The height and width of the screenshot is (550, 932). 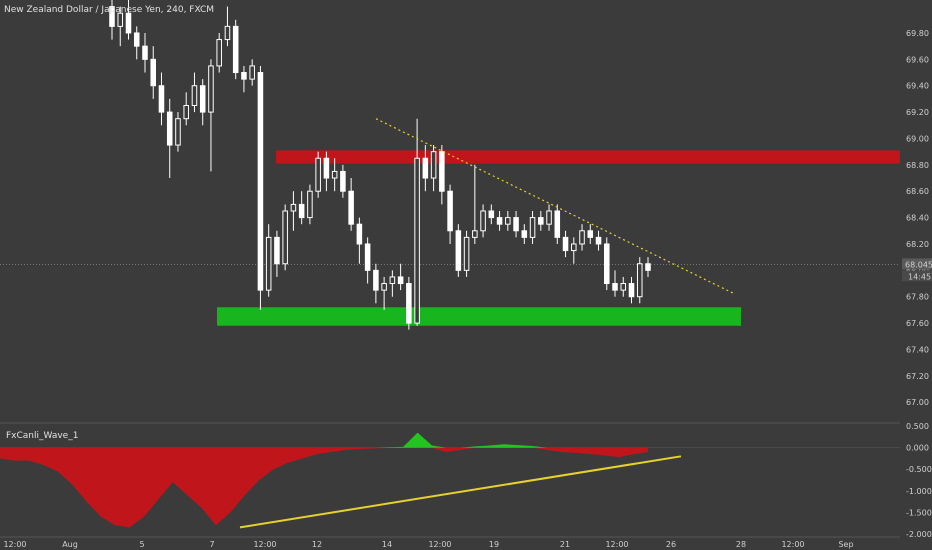 What do you see at coordinates (917, 59) in the screenshot?
I see `price-tick-label: 69.60` at bounding box center [917, 59].